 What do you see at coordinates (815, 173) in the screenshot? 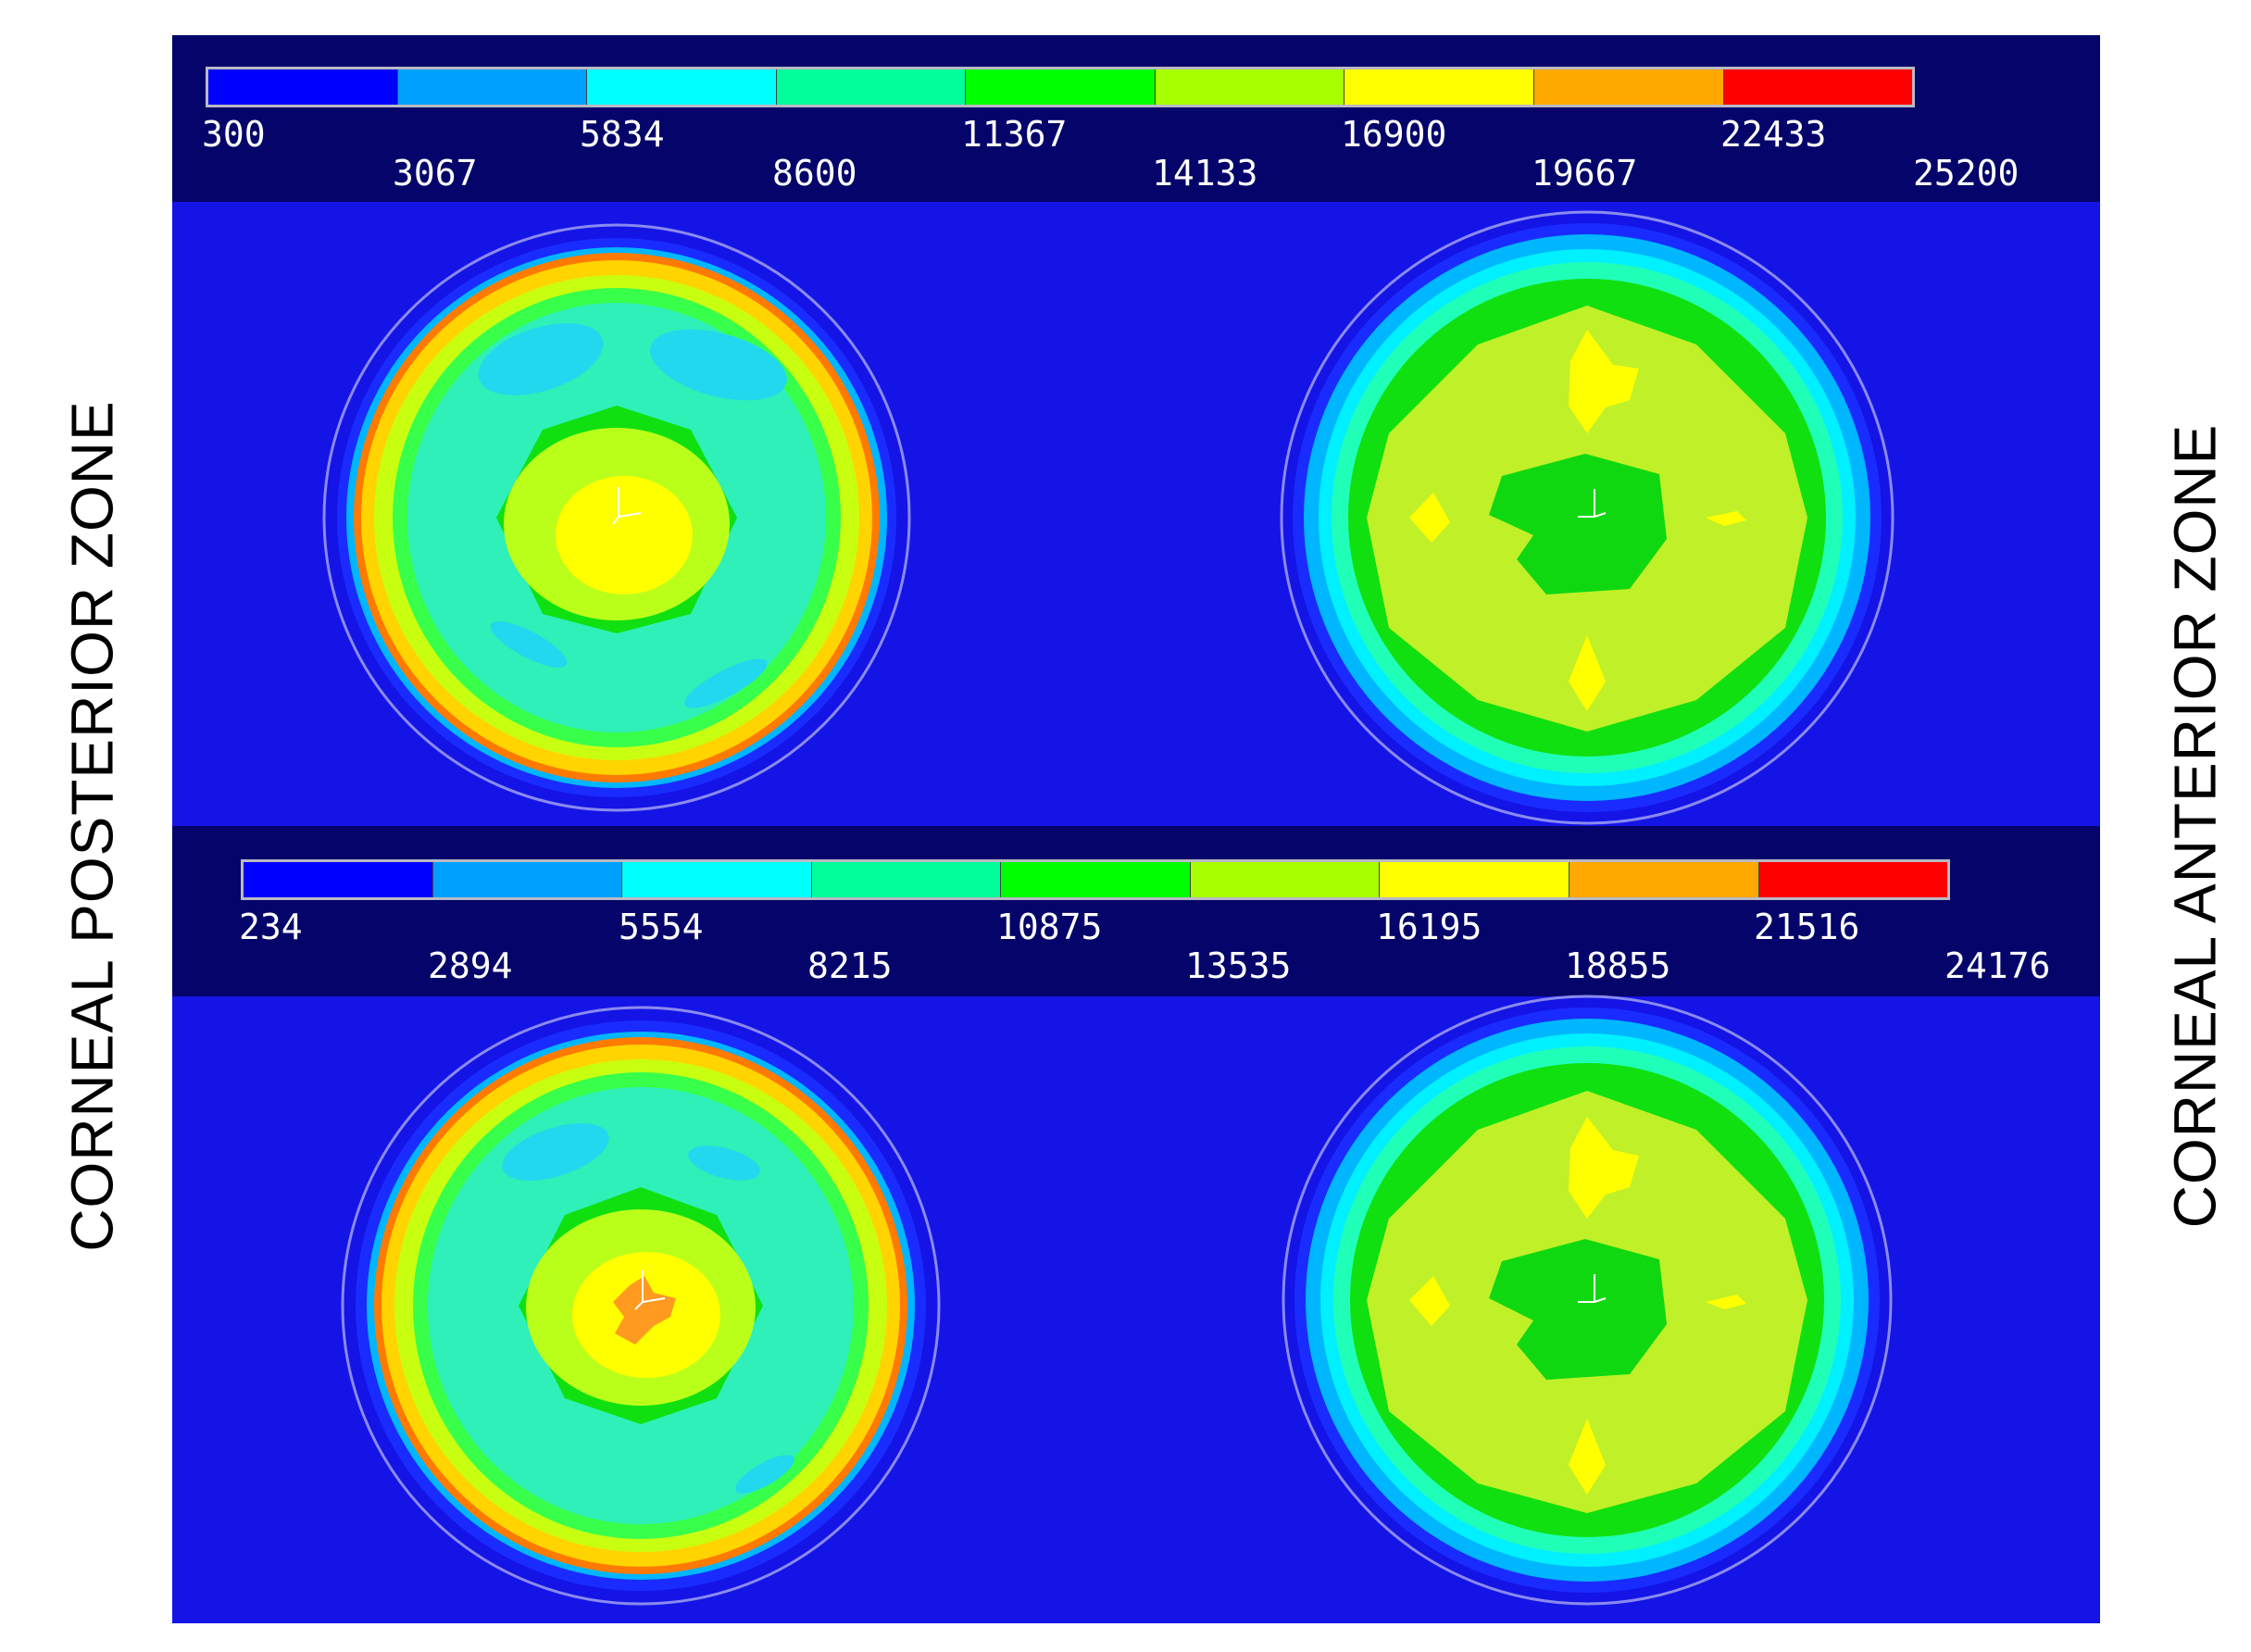
I see `top-tick-4: 8600` at bounding box center [815, 173].